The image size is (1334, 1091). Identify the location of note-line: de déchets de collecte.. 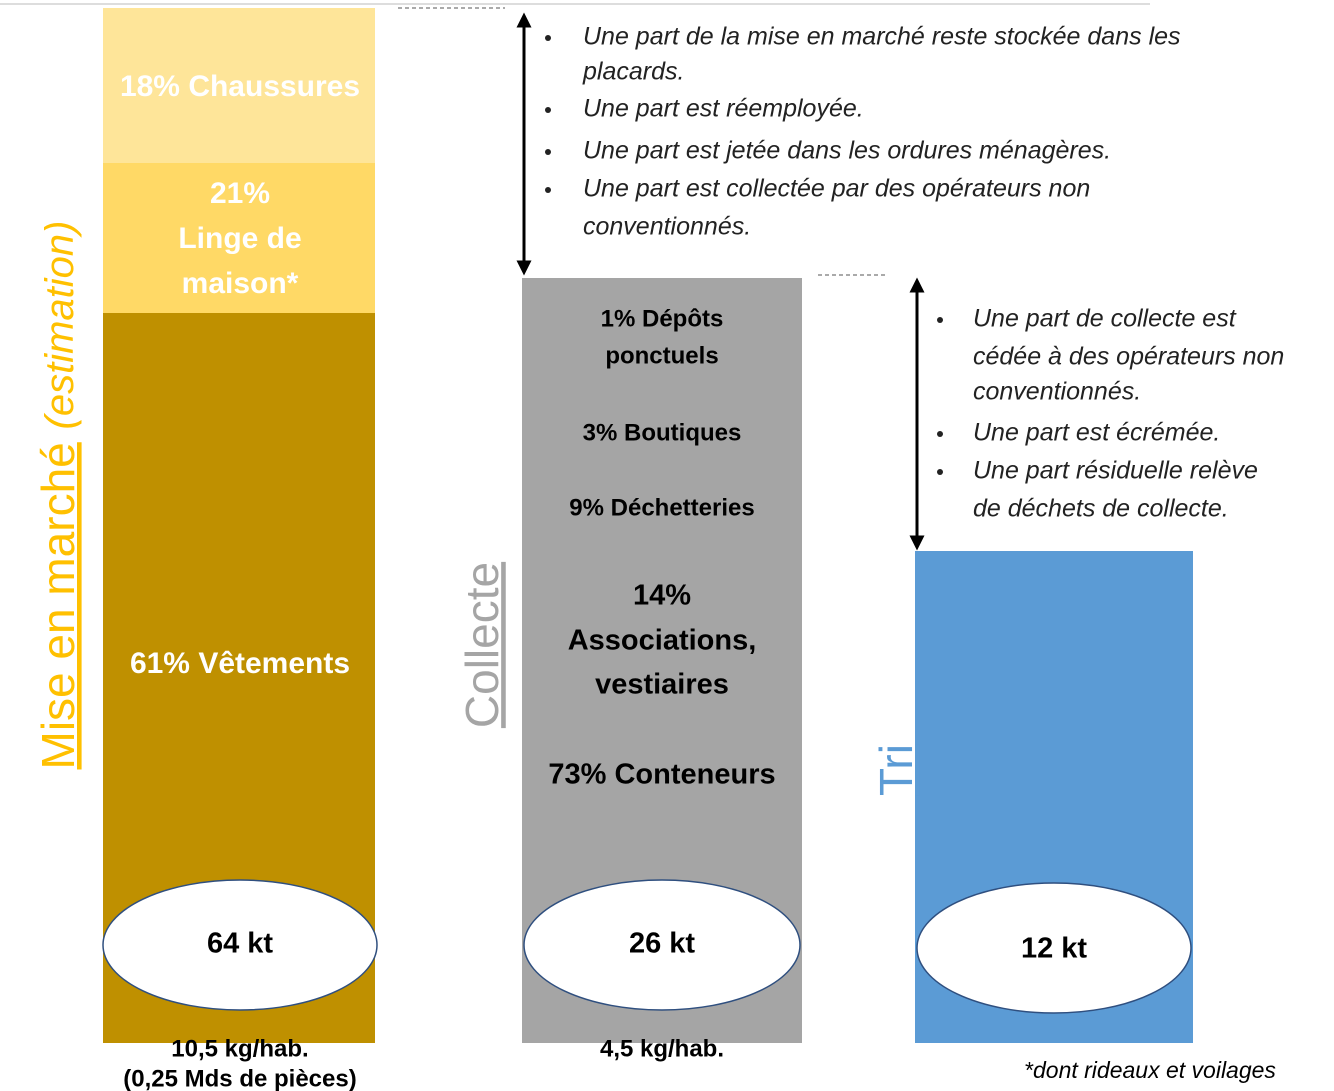
(1101, 509).